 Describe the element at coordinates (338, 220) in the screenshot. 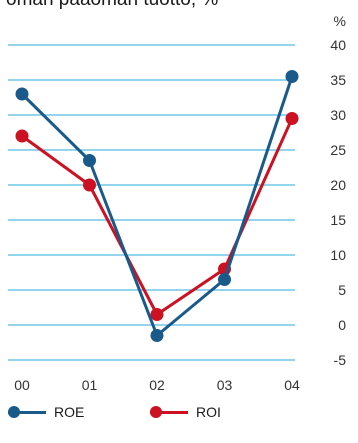

I see `y-tick-label: 15` at that location.